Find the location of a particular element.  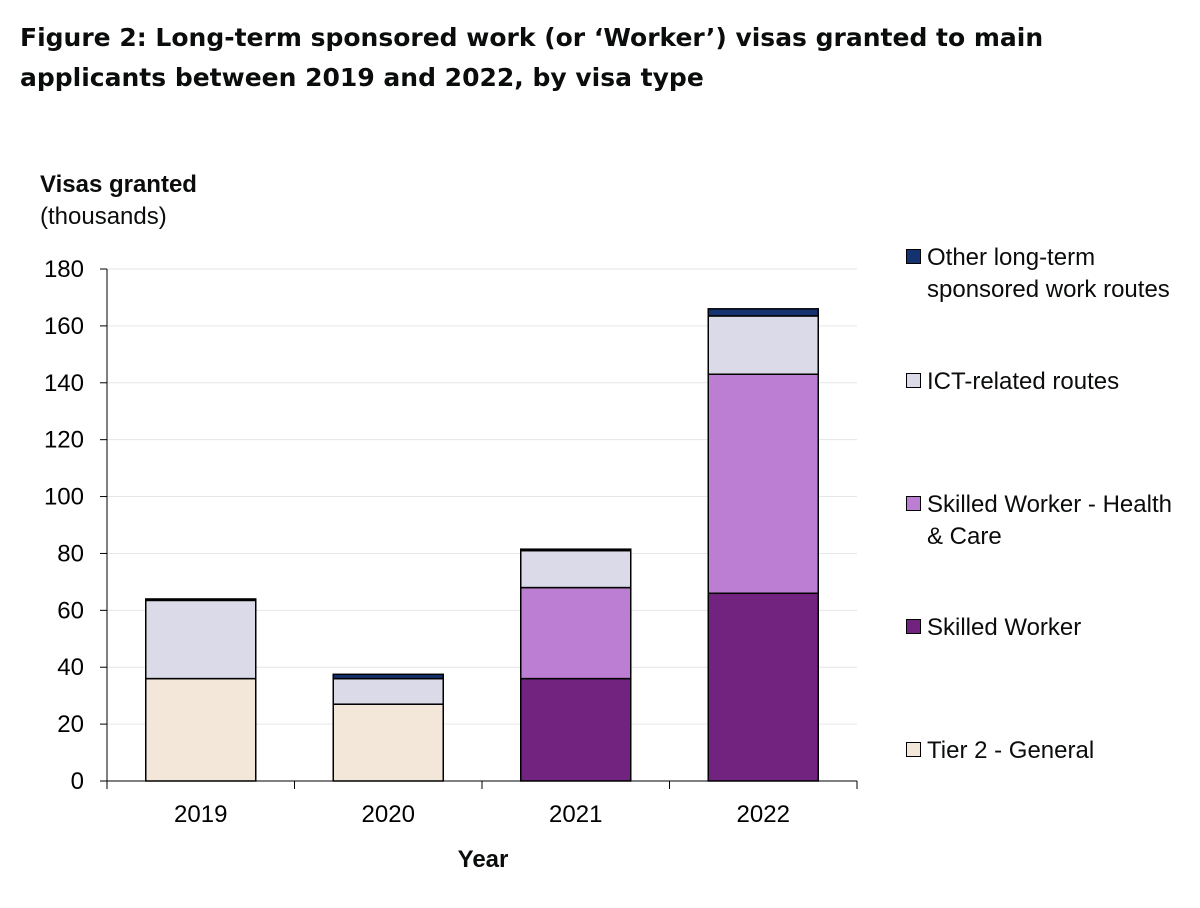

legend-item: ICT-related routes is located at coordinates (1041, 382).